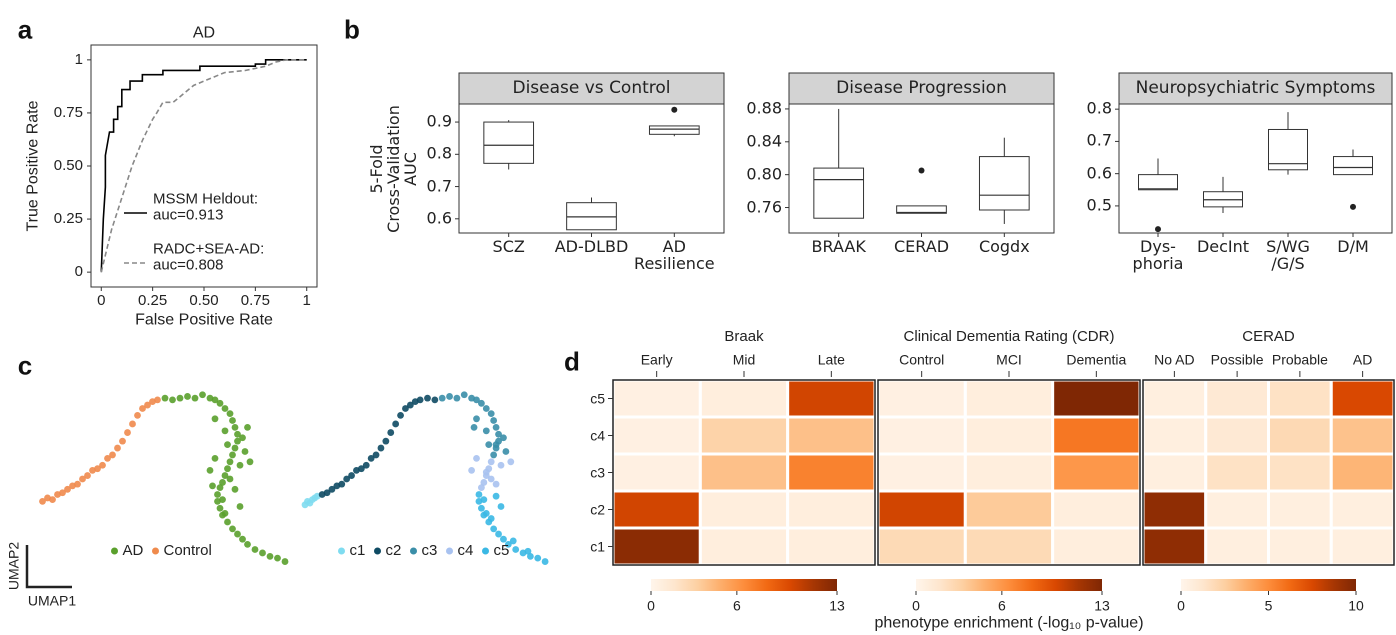 The height and width of the screenshot is (635, 1396). Describe the element at coordinates (306, 301) in the screenshot. I see `x-tick-label: 1` at that location.